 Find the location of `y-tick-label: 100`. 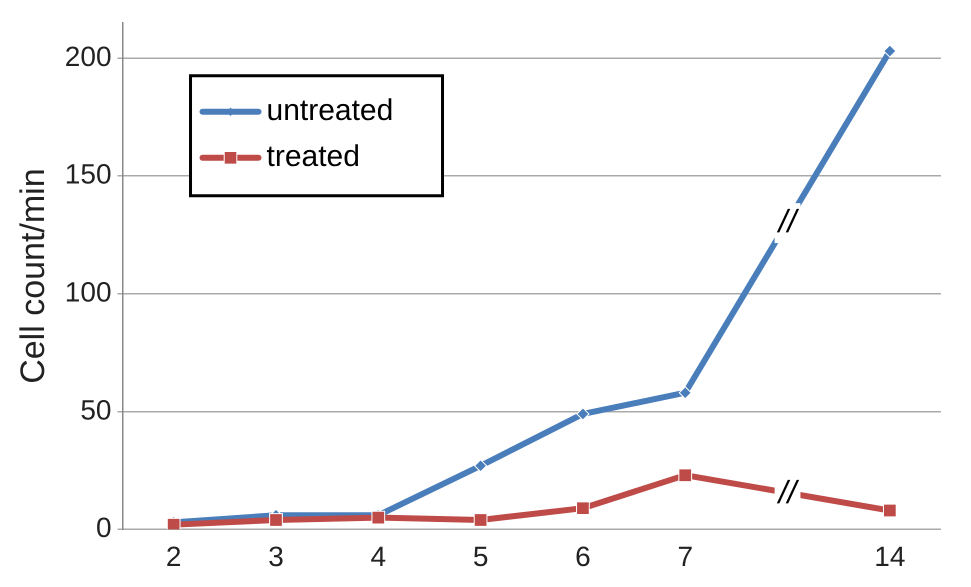

y-tick-label: 100 is located at coordinates (88, 292).